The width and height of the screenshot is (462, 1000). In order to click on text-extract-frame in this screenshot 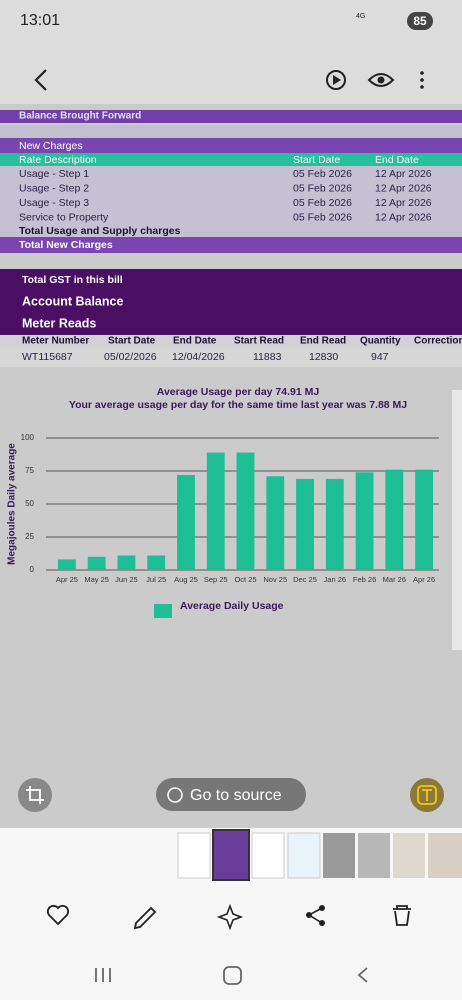, I will do `click(427, 795)`.